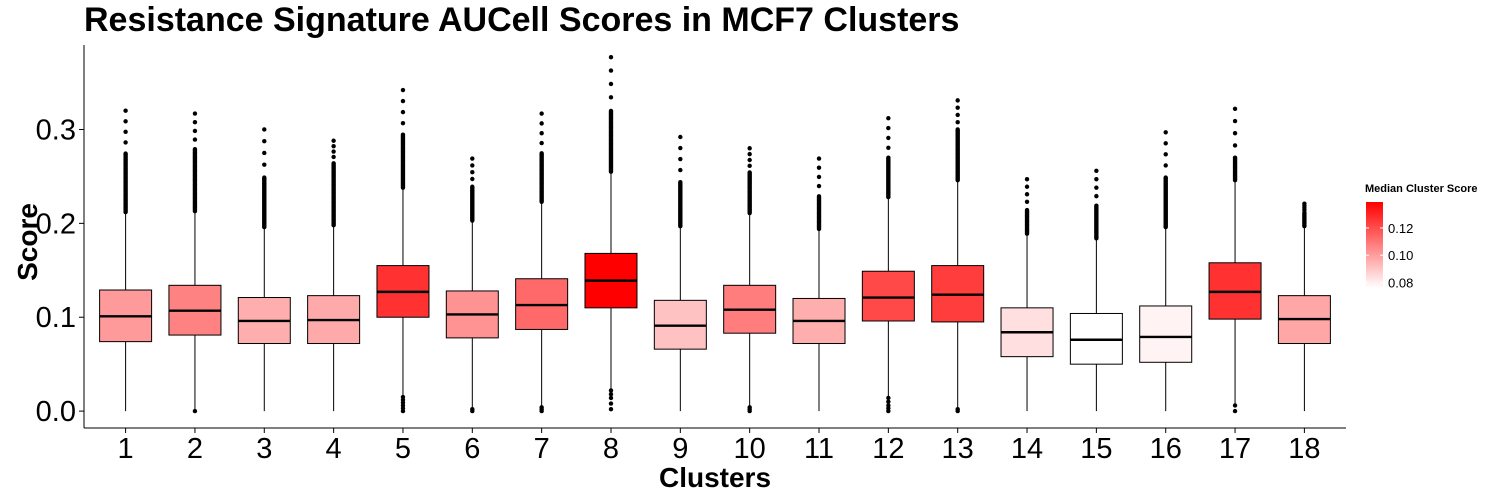 The width and height of the screenshot is (1500, 500). Describe the element at coordinates (611, 233) in the screenshot. I see `cluster-8-box-group` at that location.